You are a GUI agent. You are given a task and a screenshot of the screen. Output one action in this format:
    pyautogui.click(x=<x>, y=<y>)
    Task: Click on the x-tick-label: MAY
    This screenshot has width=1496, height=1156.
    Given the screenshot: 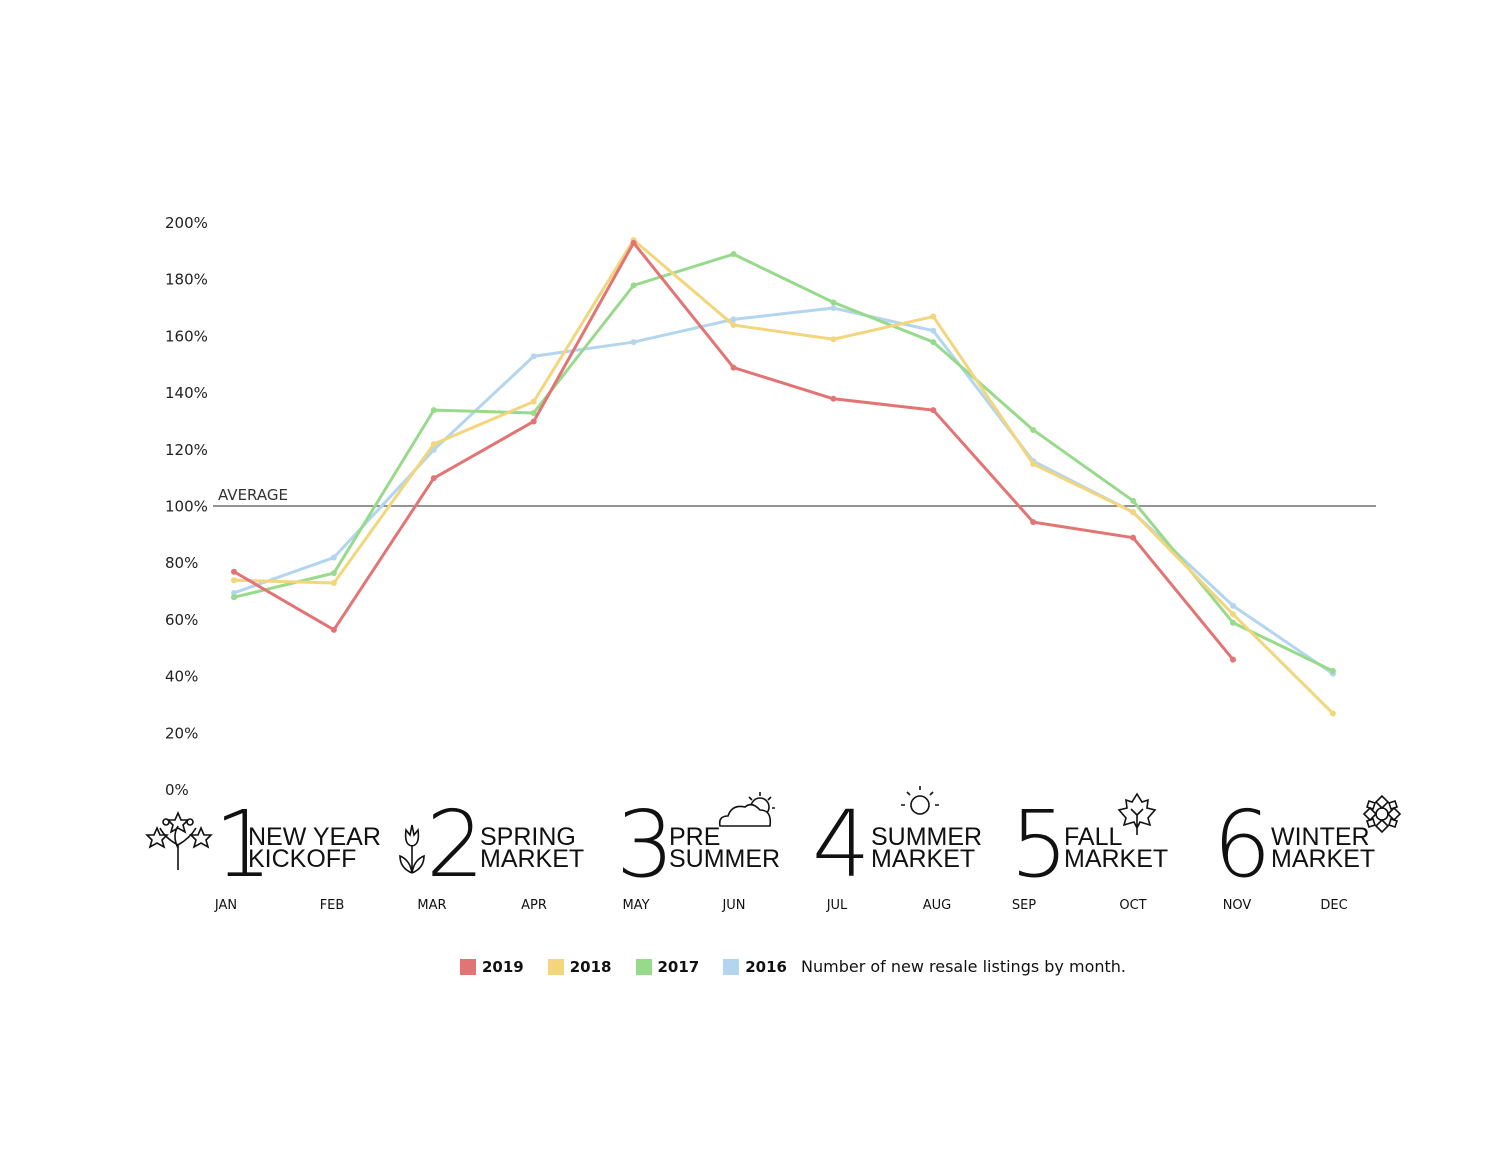 What is the action you would take?
    pyautogui.click(x=635, y=905)
    